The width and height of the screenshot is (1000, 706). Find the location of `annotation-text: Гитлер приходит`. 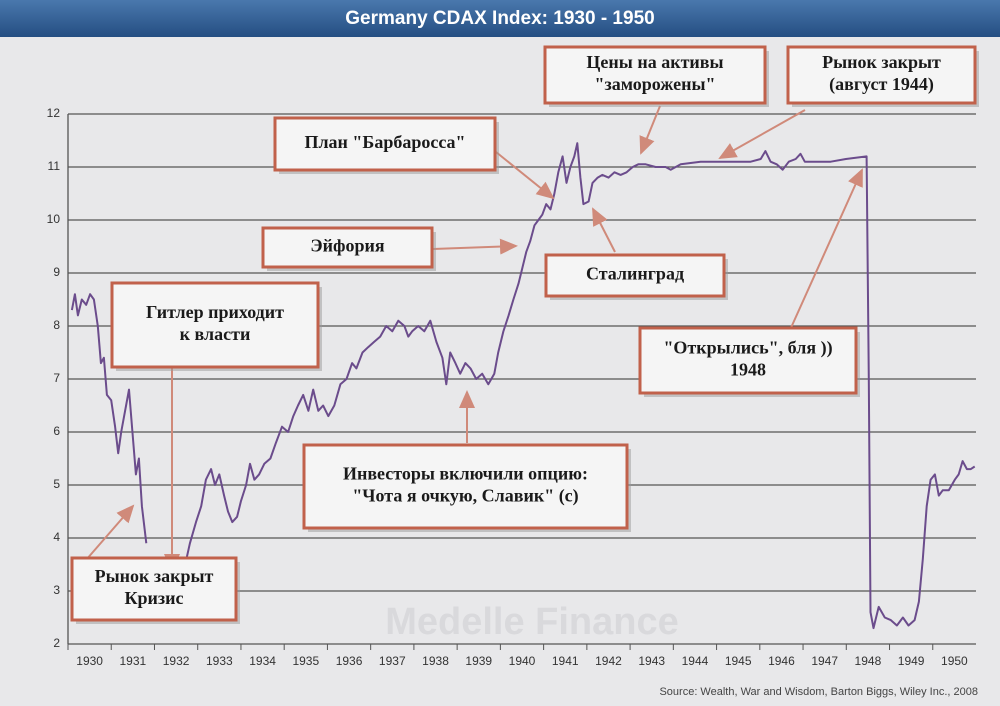

annotation-text: Гитлер приходит is located at coordinates (215, 312).